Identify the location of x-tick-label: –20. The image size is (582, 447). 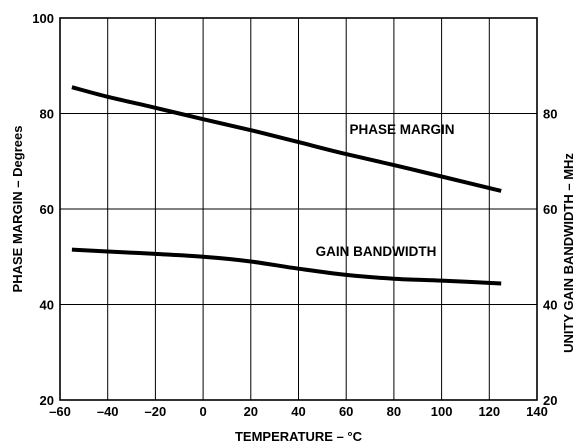
(156, 411).